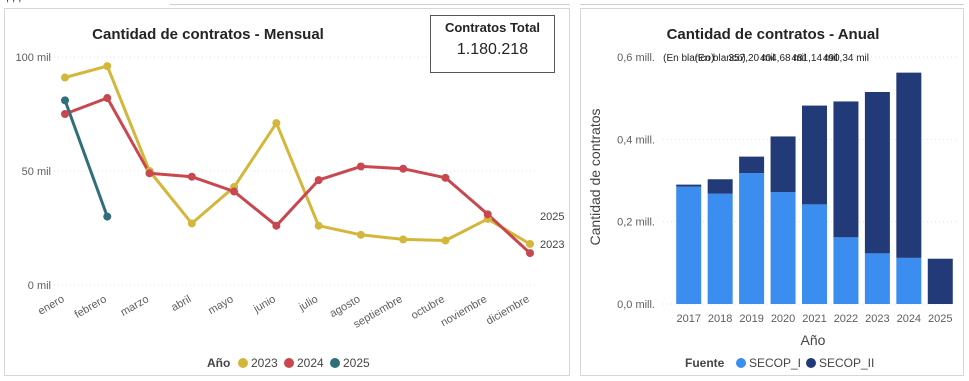 This screenshot has height=381, width=969. What do you see at coordinates (814, 58) in the screenshot?
I see `annual-top-data-label: 481,14 mil` at bounding box center [814, 58].